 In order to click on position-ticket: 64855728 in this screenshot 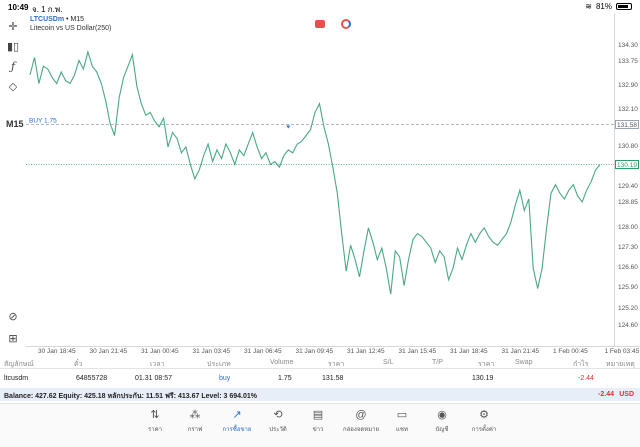, I will do `click(92, 378)`.